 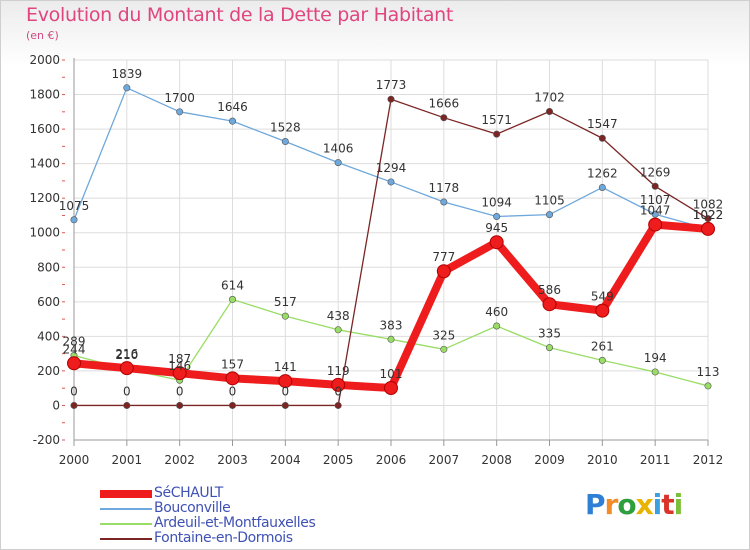 What do you see at coordinates (496, 312) in the screenshot?
I see `data-label-ardeuil-et-montfauxelles: 460` at bounding box center [496, 312].